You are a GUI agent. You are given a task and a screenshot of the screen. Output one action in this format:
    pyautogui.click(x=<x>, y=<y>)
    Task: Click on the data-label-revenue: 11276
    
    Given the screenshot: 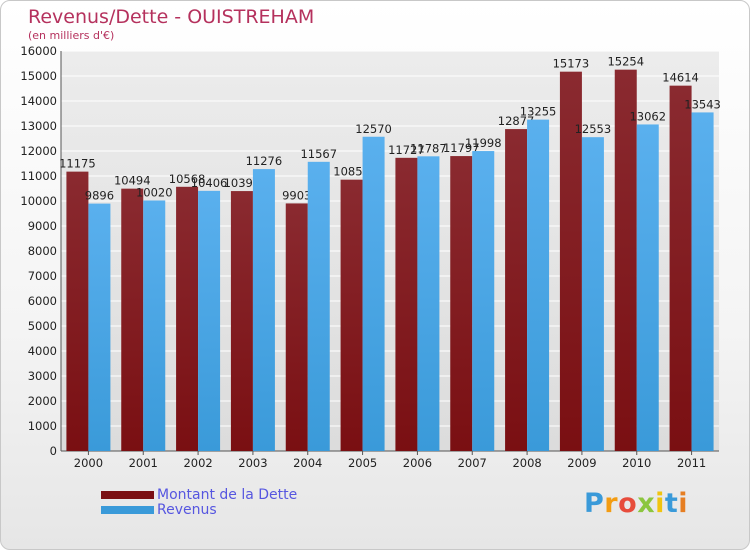 What is the action you would take?
    pyautogui.click(x=264, y=161)
    